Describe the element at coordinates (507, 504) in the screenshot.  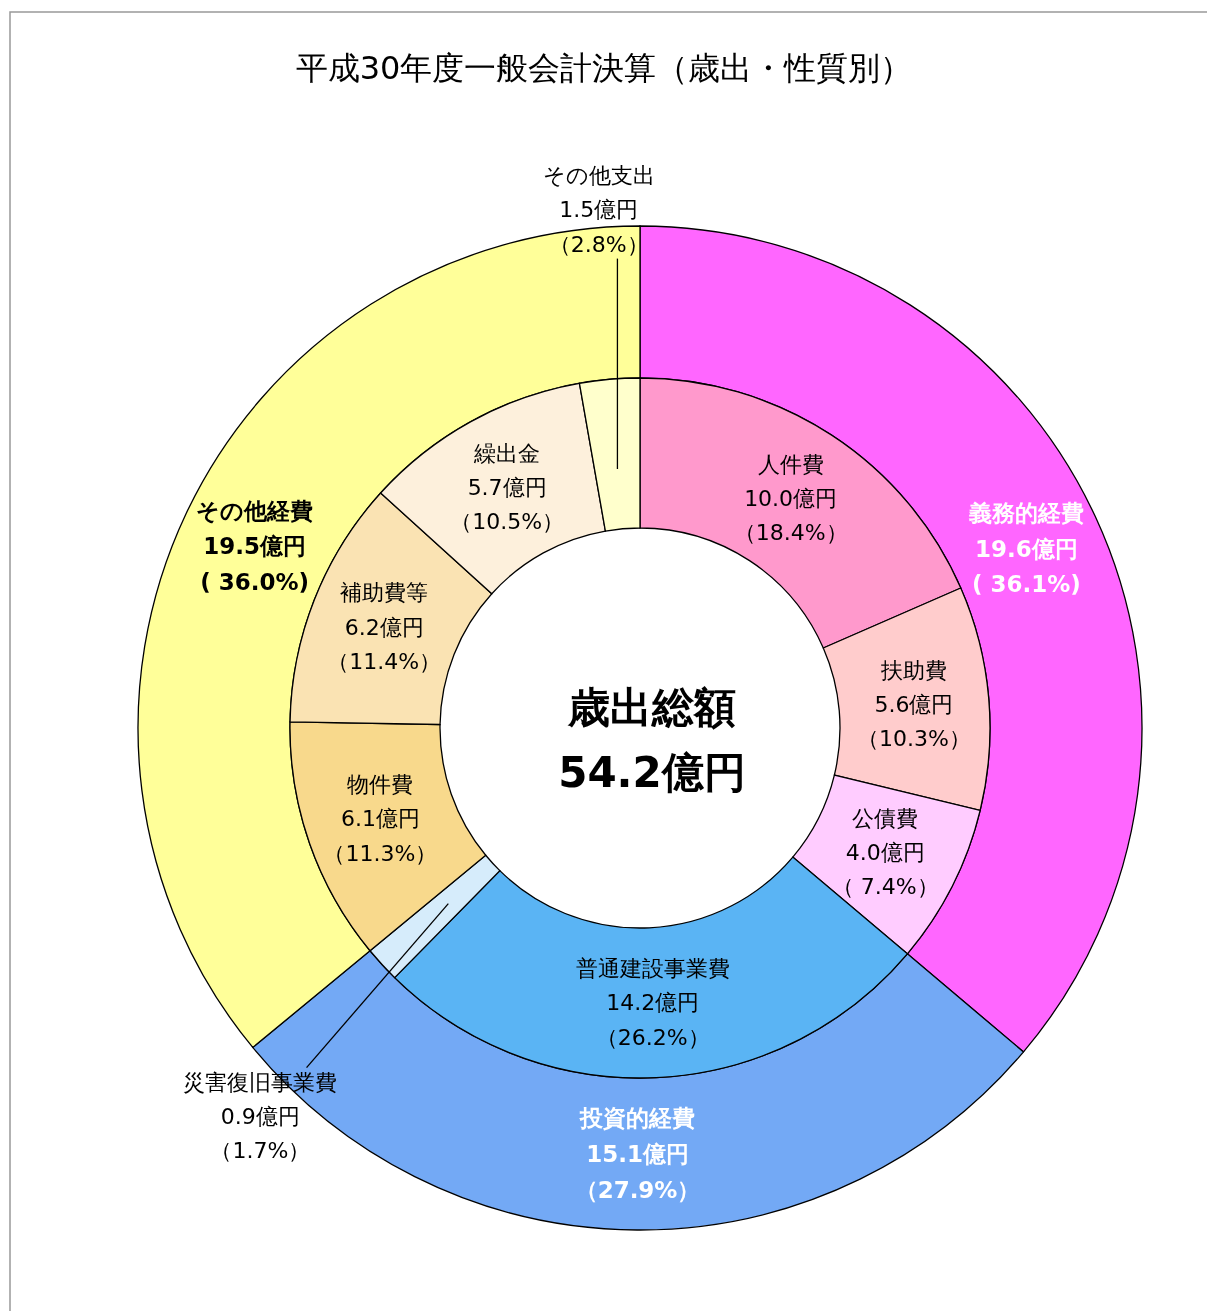
I see `data-label: 5.7億円（10.5%）` at that location.